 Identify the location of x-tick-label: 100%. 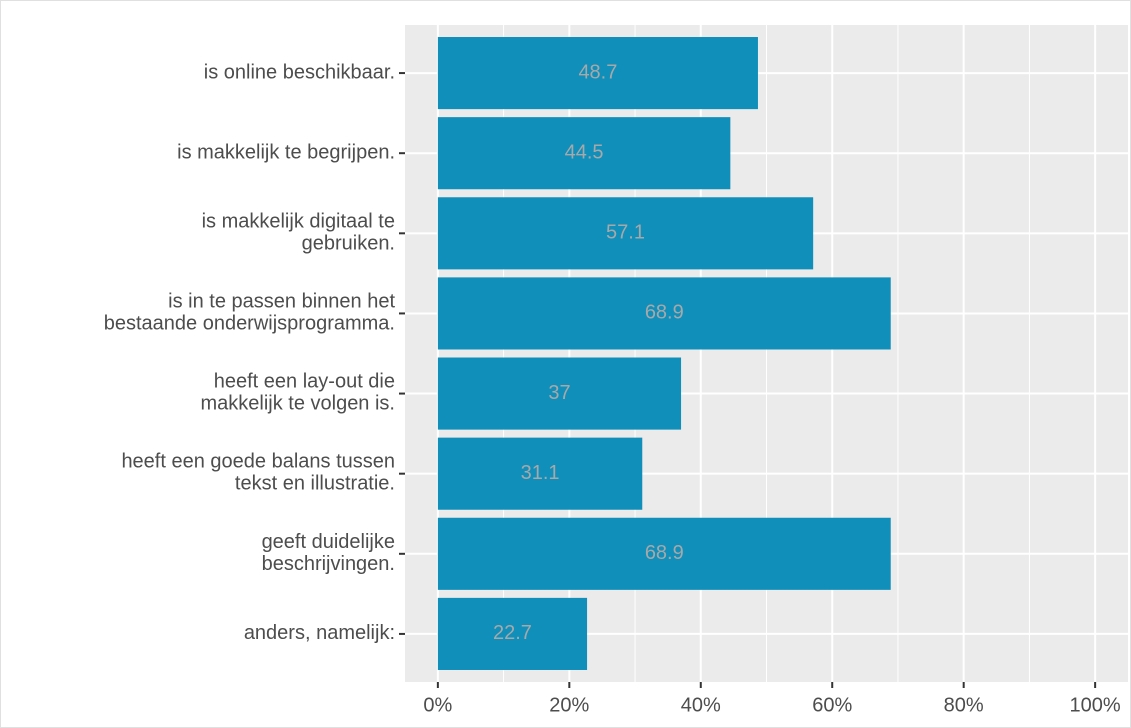
(1095, 705).